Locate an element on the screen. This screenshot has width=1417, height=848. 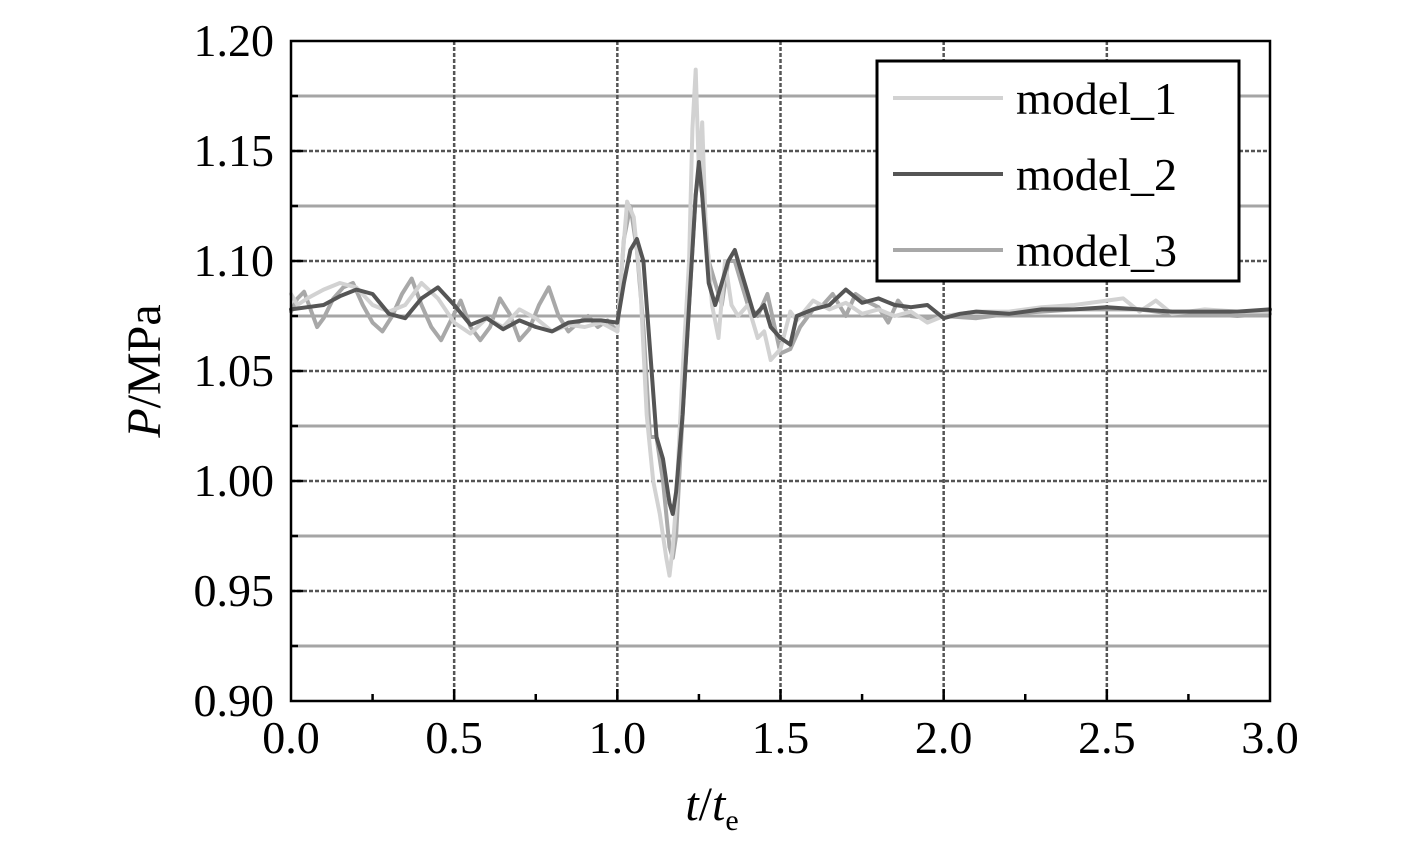
x-axis-title-main: t is located at coordinates (692, 804).